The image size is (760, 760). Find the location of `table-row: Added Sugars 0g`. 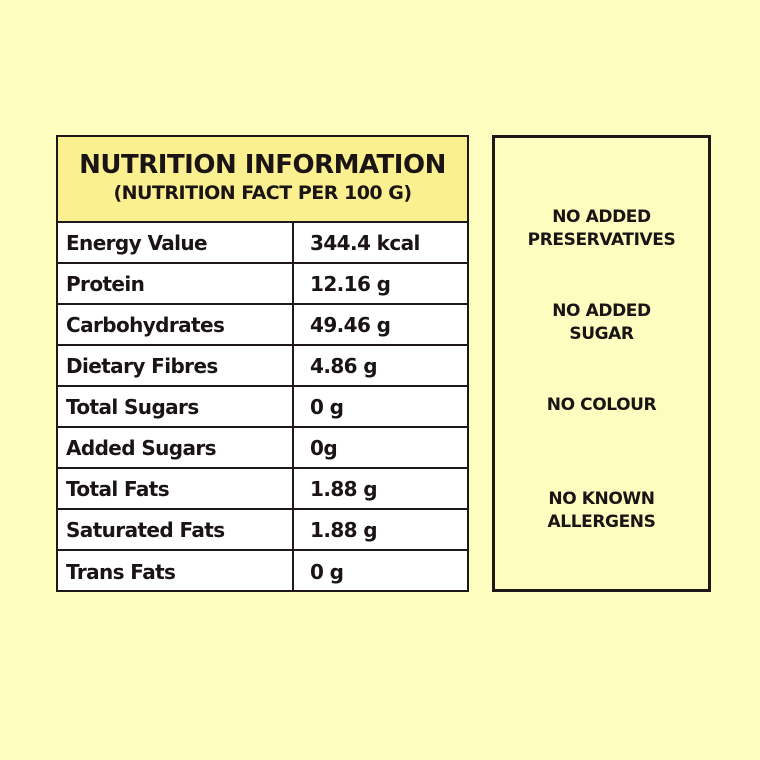

table-row: Added Sugars 0g is located at coordinates (262, 448).